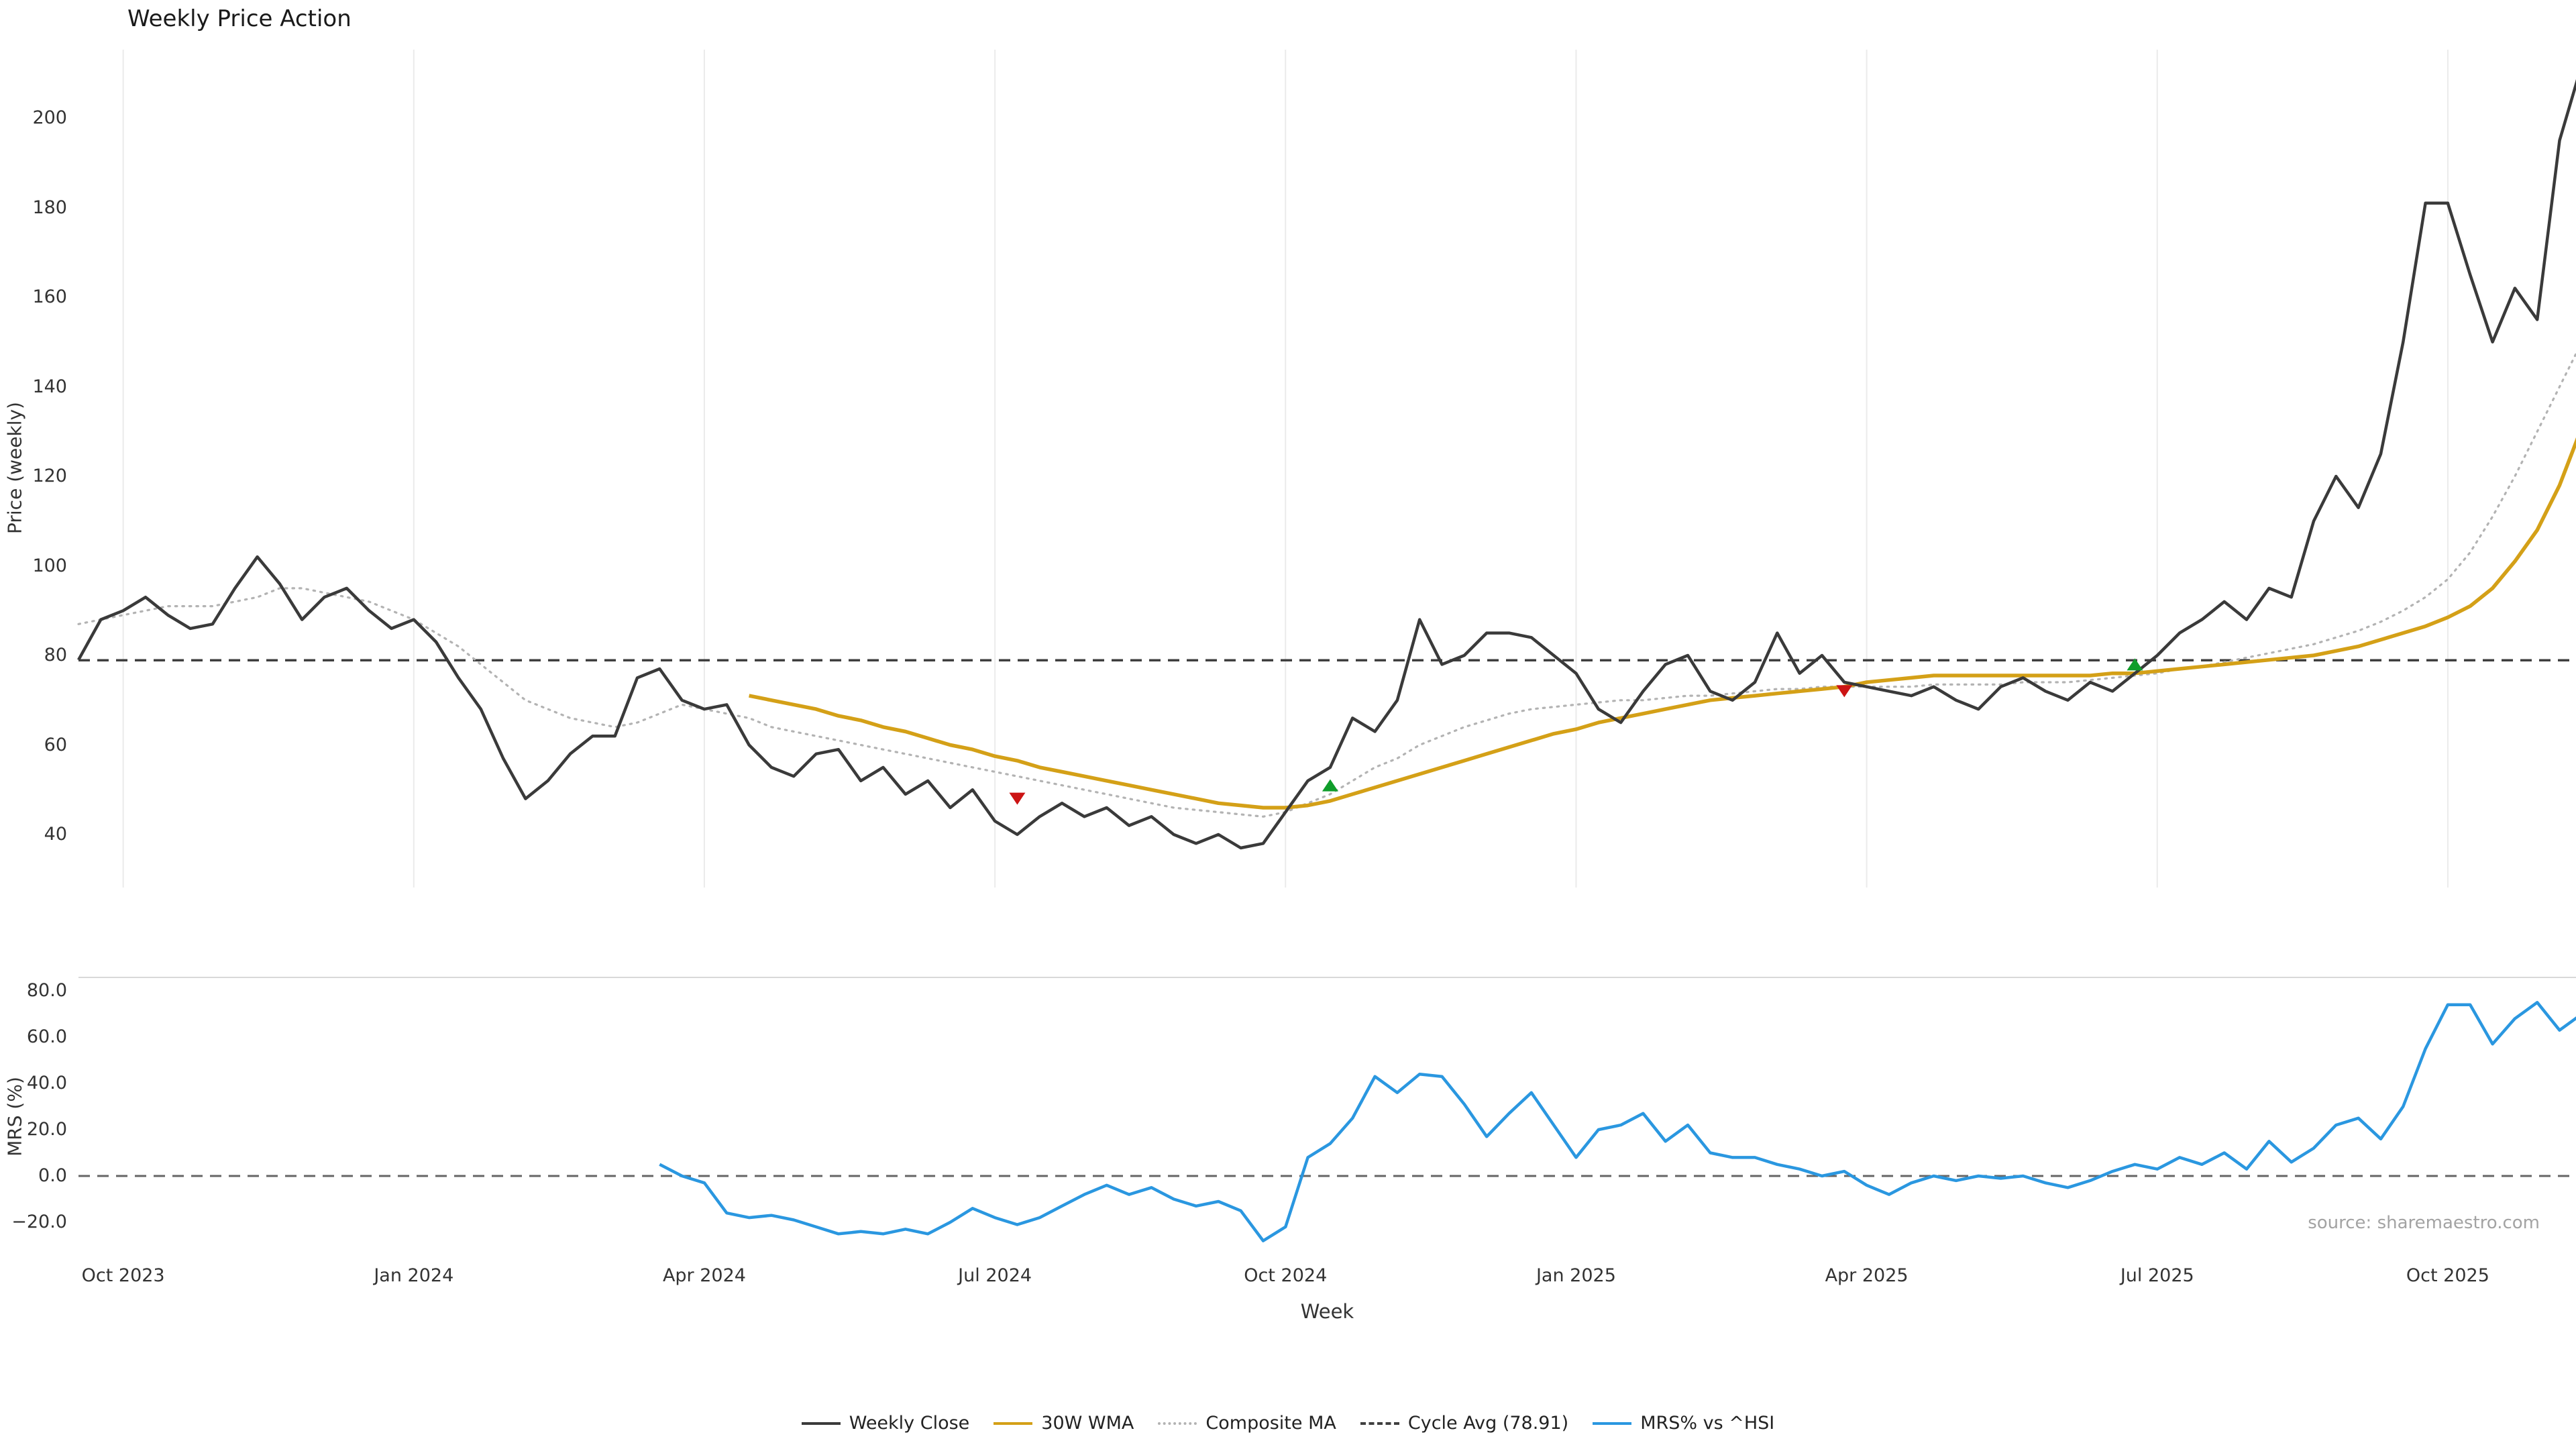 This screenshot has width=2576, height=1449. I want to click on composite-ma-line-swatch, so click(1177, 1423).